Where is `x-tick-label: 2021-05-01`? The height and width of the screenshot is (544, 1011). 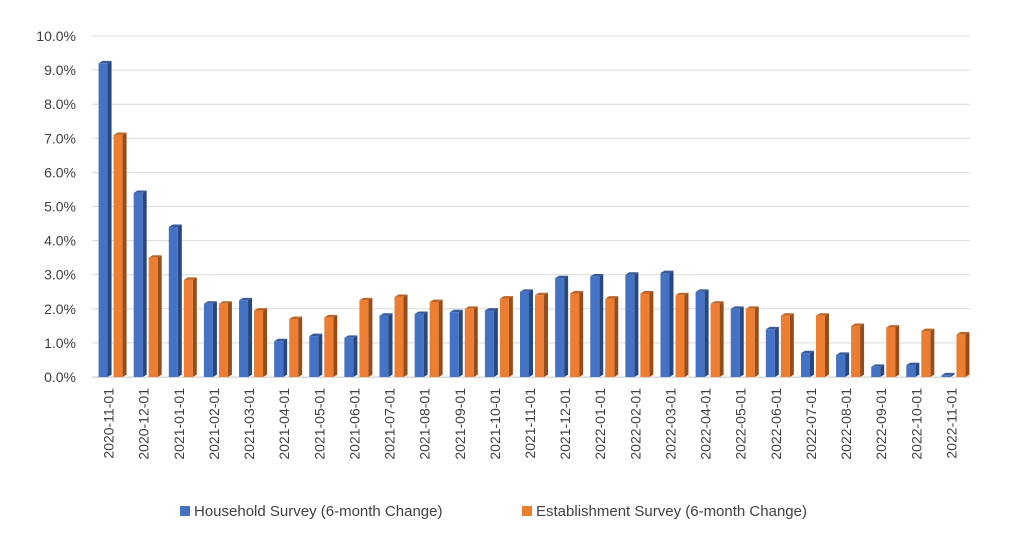
x-tick-label: 2021-05-01 is located at coordinates (319, 424).